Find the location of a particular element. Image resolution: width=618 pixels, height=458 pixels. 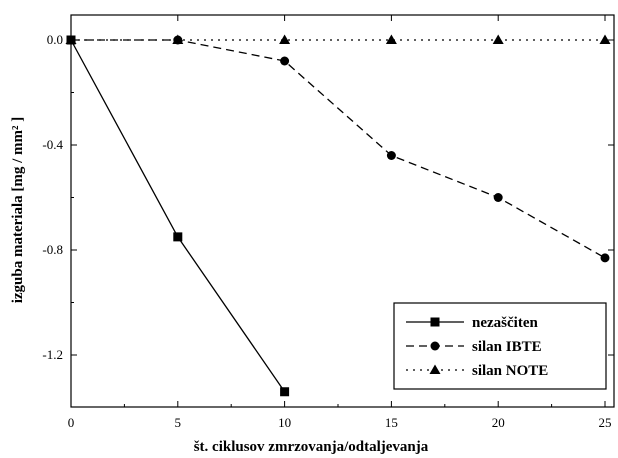

x-tick-label: 20 is located at coordinates (498, 422).